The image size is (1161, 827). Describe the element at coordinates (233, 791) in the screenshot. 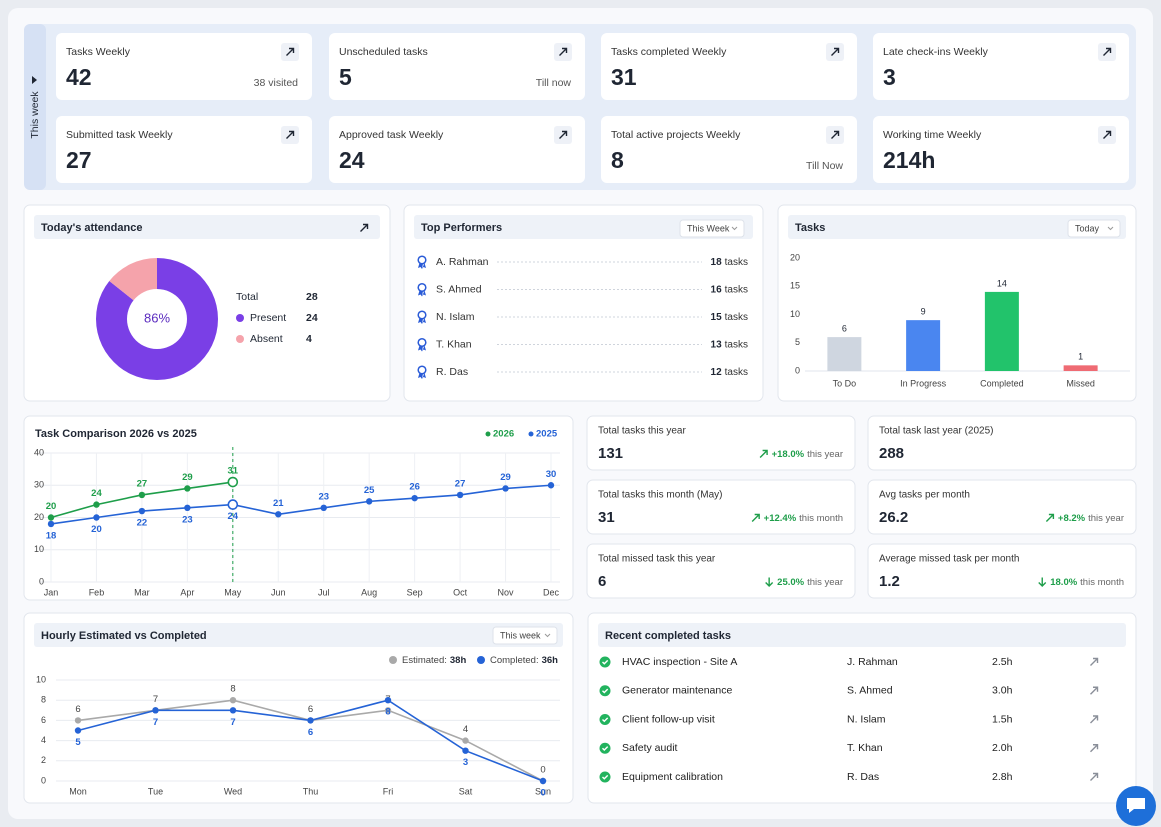

I see `x-tick-label: Wed` at that location.